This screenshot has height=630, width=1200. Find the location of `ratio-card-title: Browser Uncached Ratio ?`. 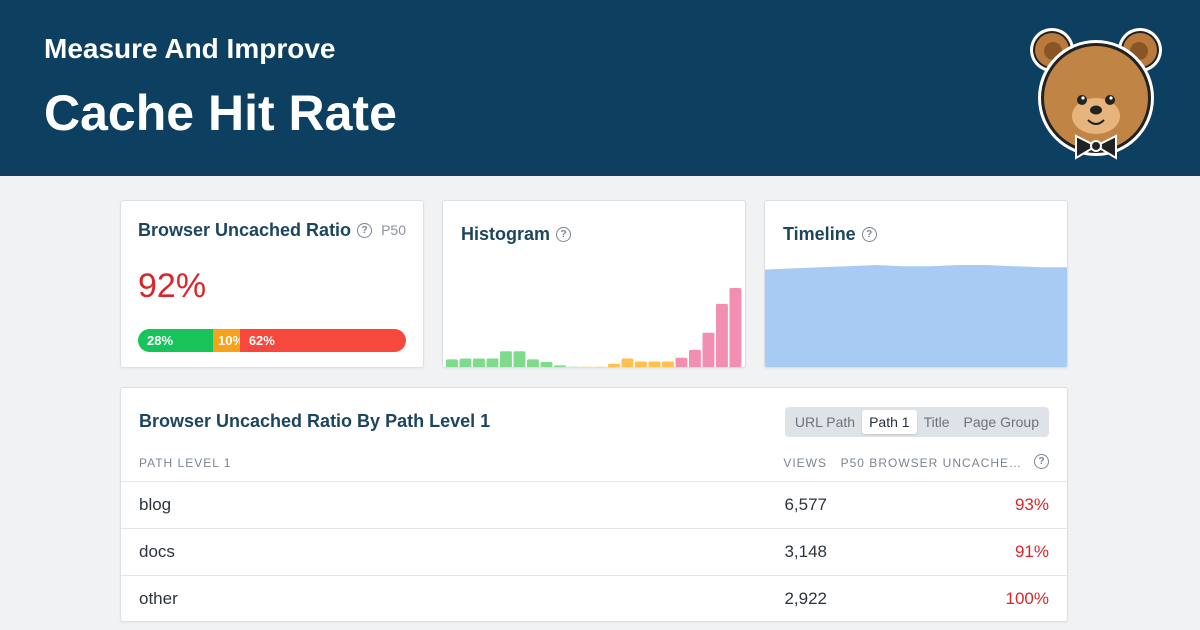

ratio-card-title: Browser Uncached Ratio ? is located at coordinates (255, 230).